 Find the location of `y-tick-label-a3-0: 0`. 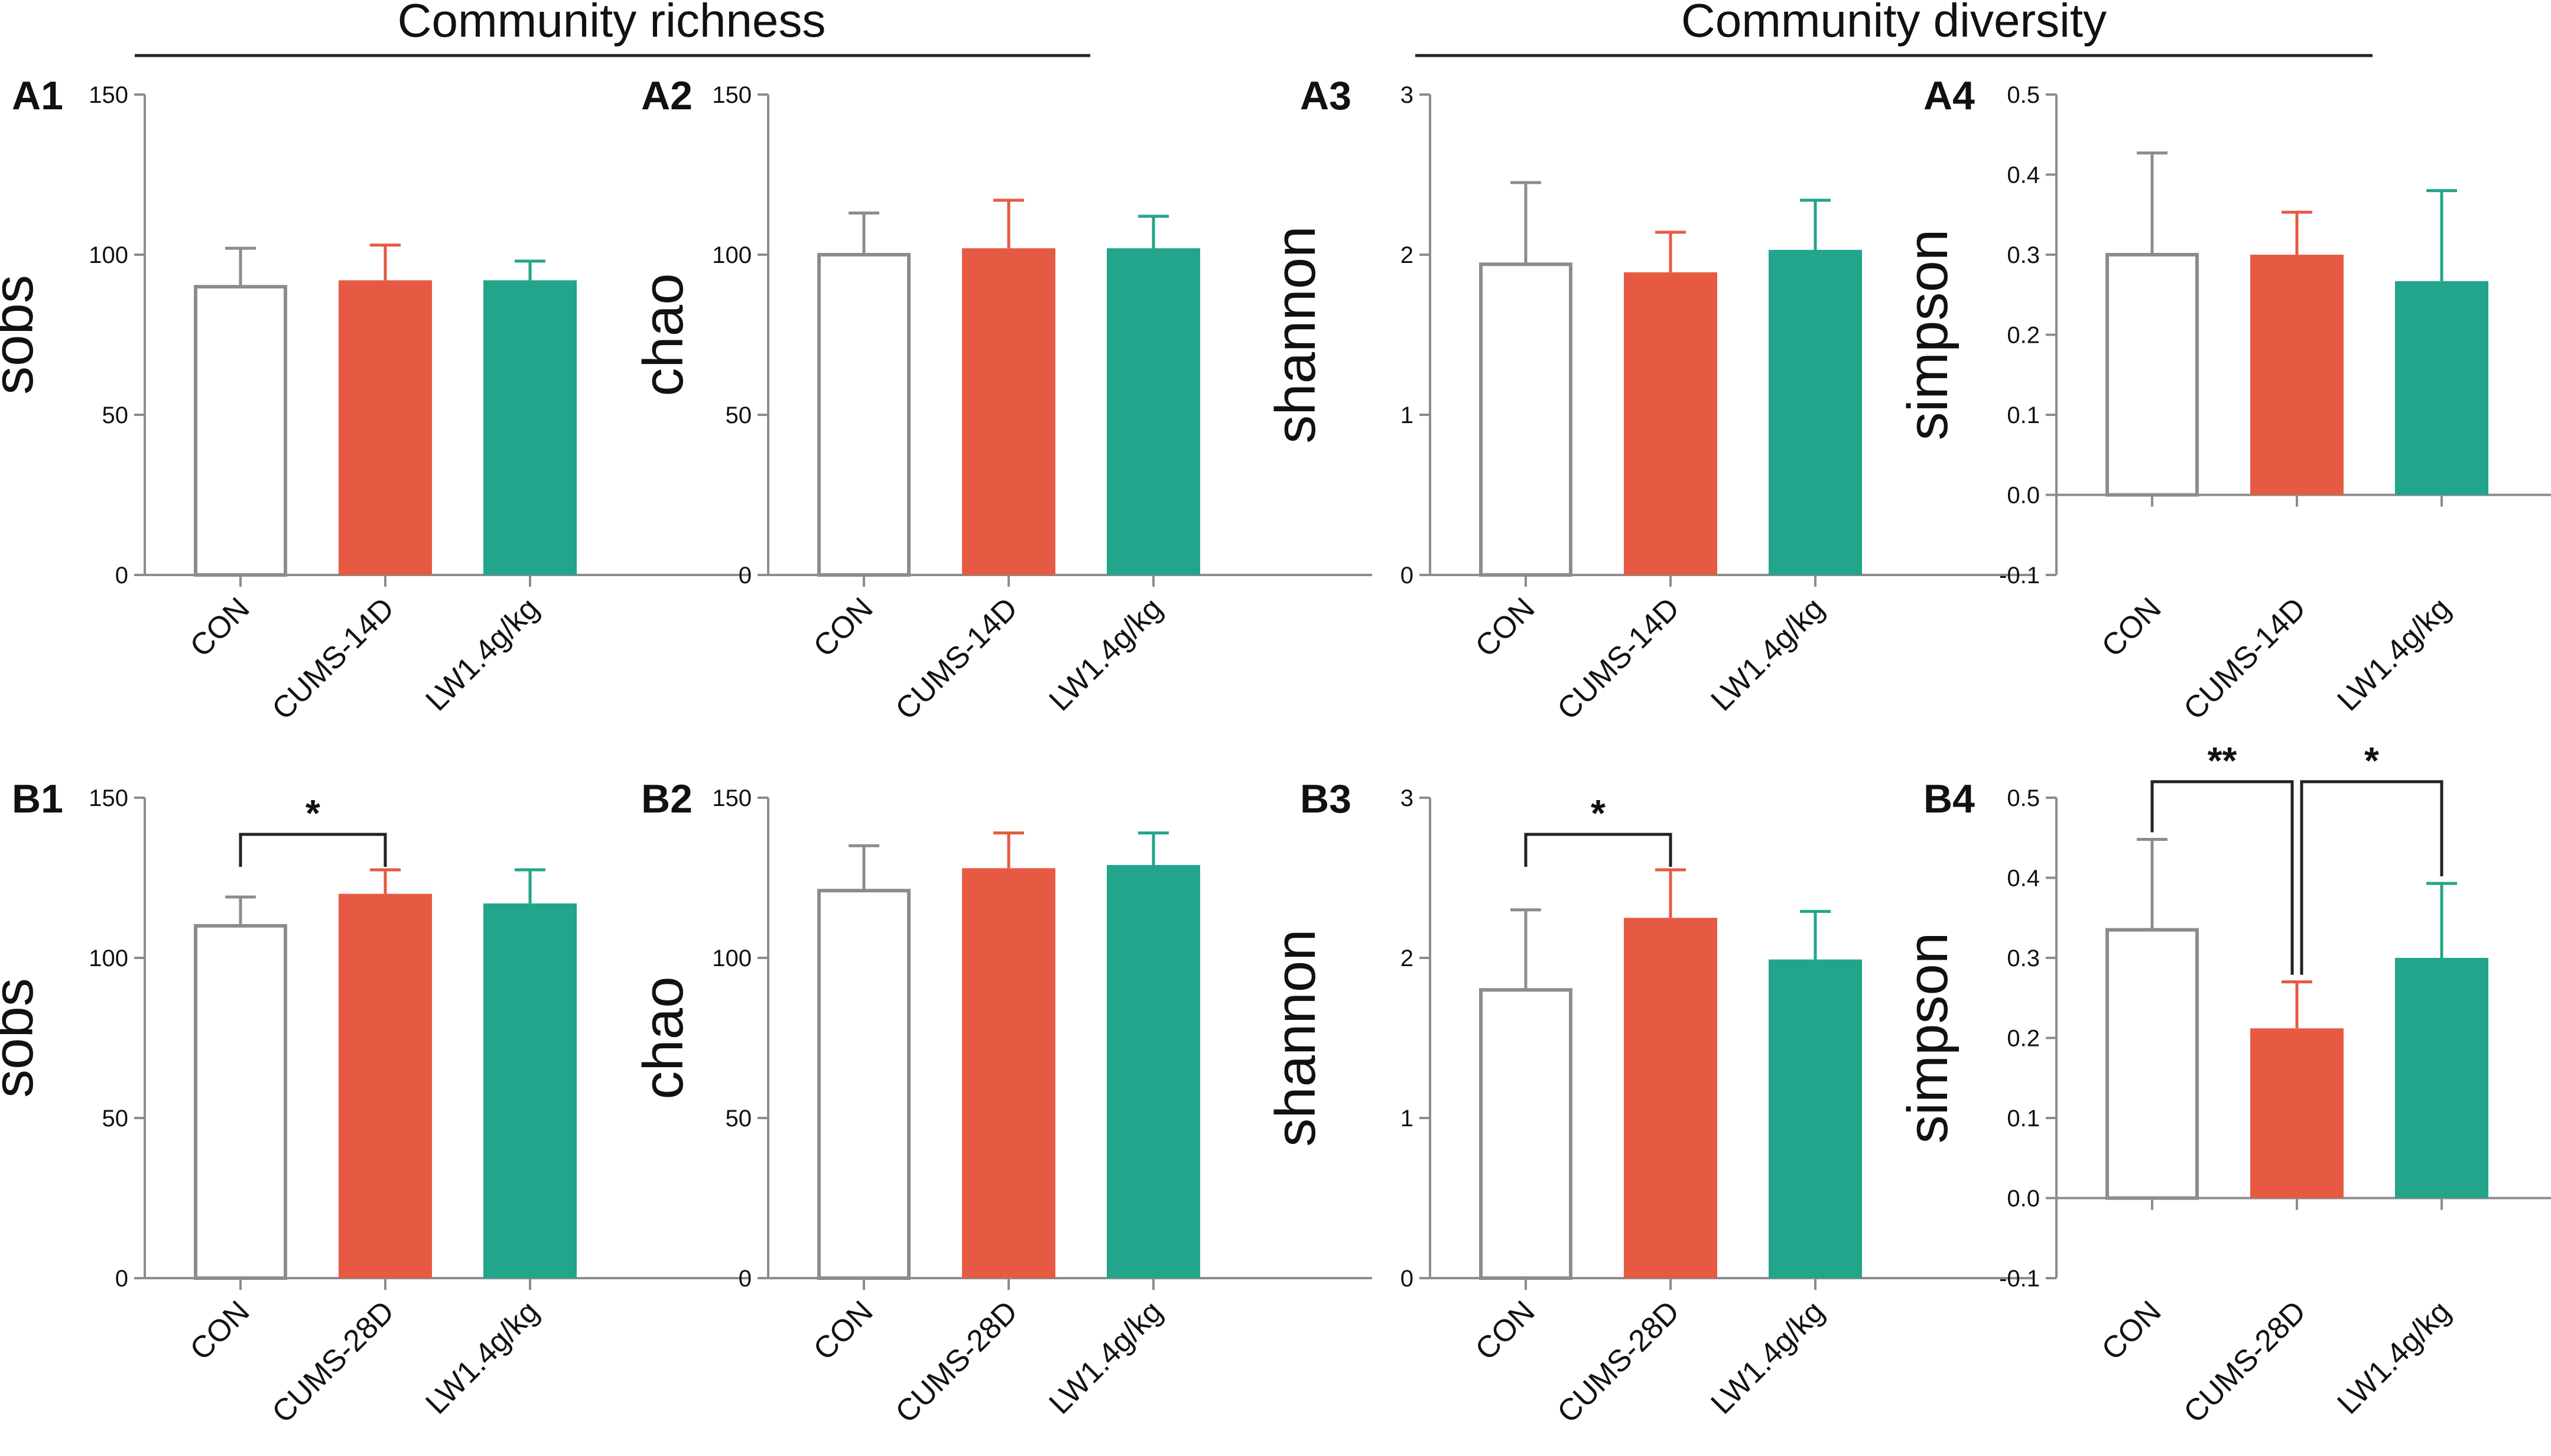

y-tick-label-a3-0: 0 is located at coordinates (1406, 576).